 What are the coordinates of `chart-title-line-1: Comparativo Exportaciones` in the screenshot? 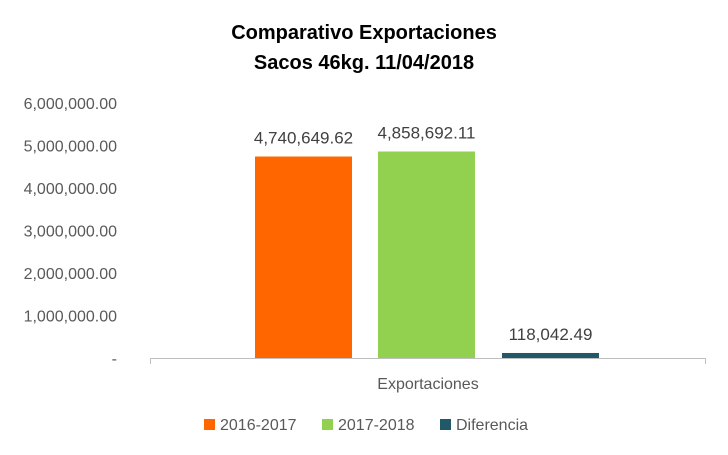 It's located at (364, 33).